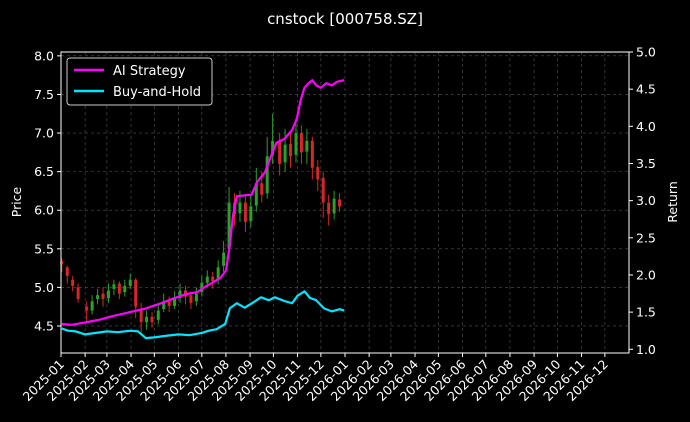 This screenshot has height=422, width=690. Describe the element at coordinates (646, 126) in the screenshot. I see `y-right-tick-label: 4.0` at that location.